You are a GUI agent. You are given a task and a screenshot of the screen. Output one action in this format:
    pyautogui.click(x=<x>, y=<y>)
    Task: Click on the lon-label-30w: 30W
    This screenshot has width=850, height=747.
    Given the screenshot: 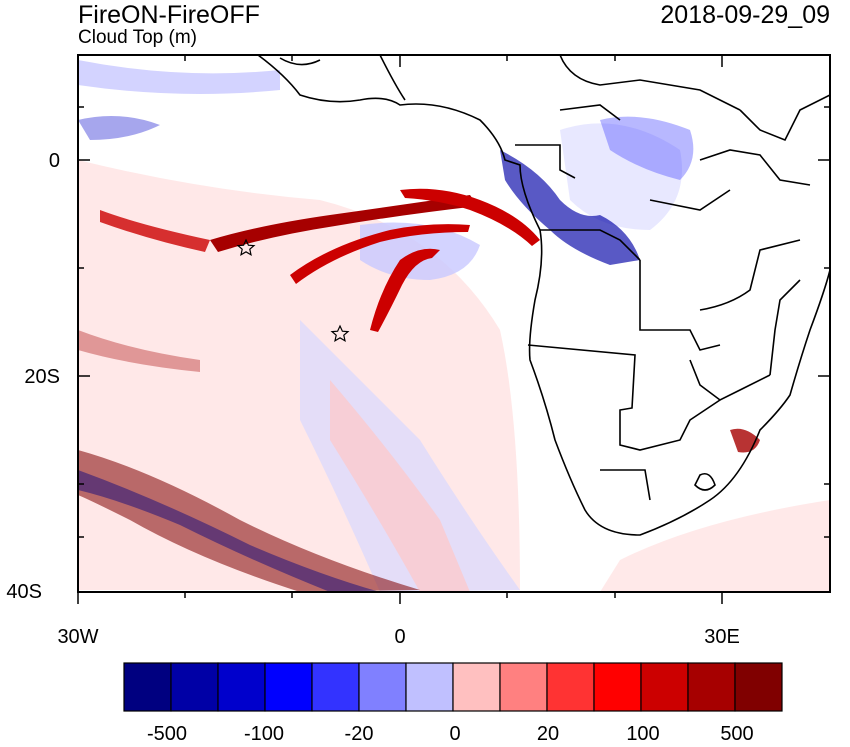 What is the action you would take?
    pyautogui.click(x=78, y=637)
    